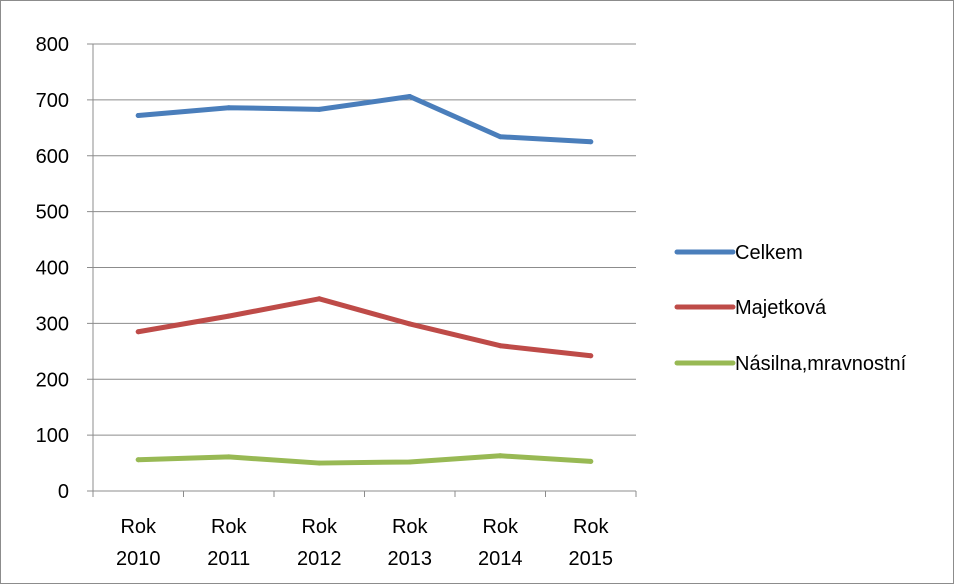 Image resolution: width=954 pixels, height=588 pixels. I want to click on legend: Celkem Majetková Násilna,mravnostní, so click(790, 308).